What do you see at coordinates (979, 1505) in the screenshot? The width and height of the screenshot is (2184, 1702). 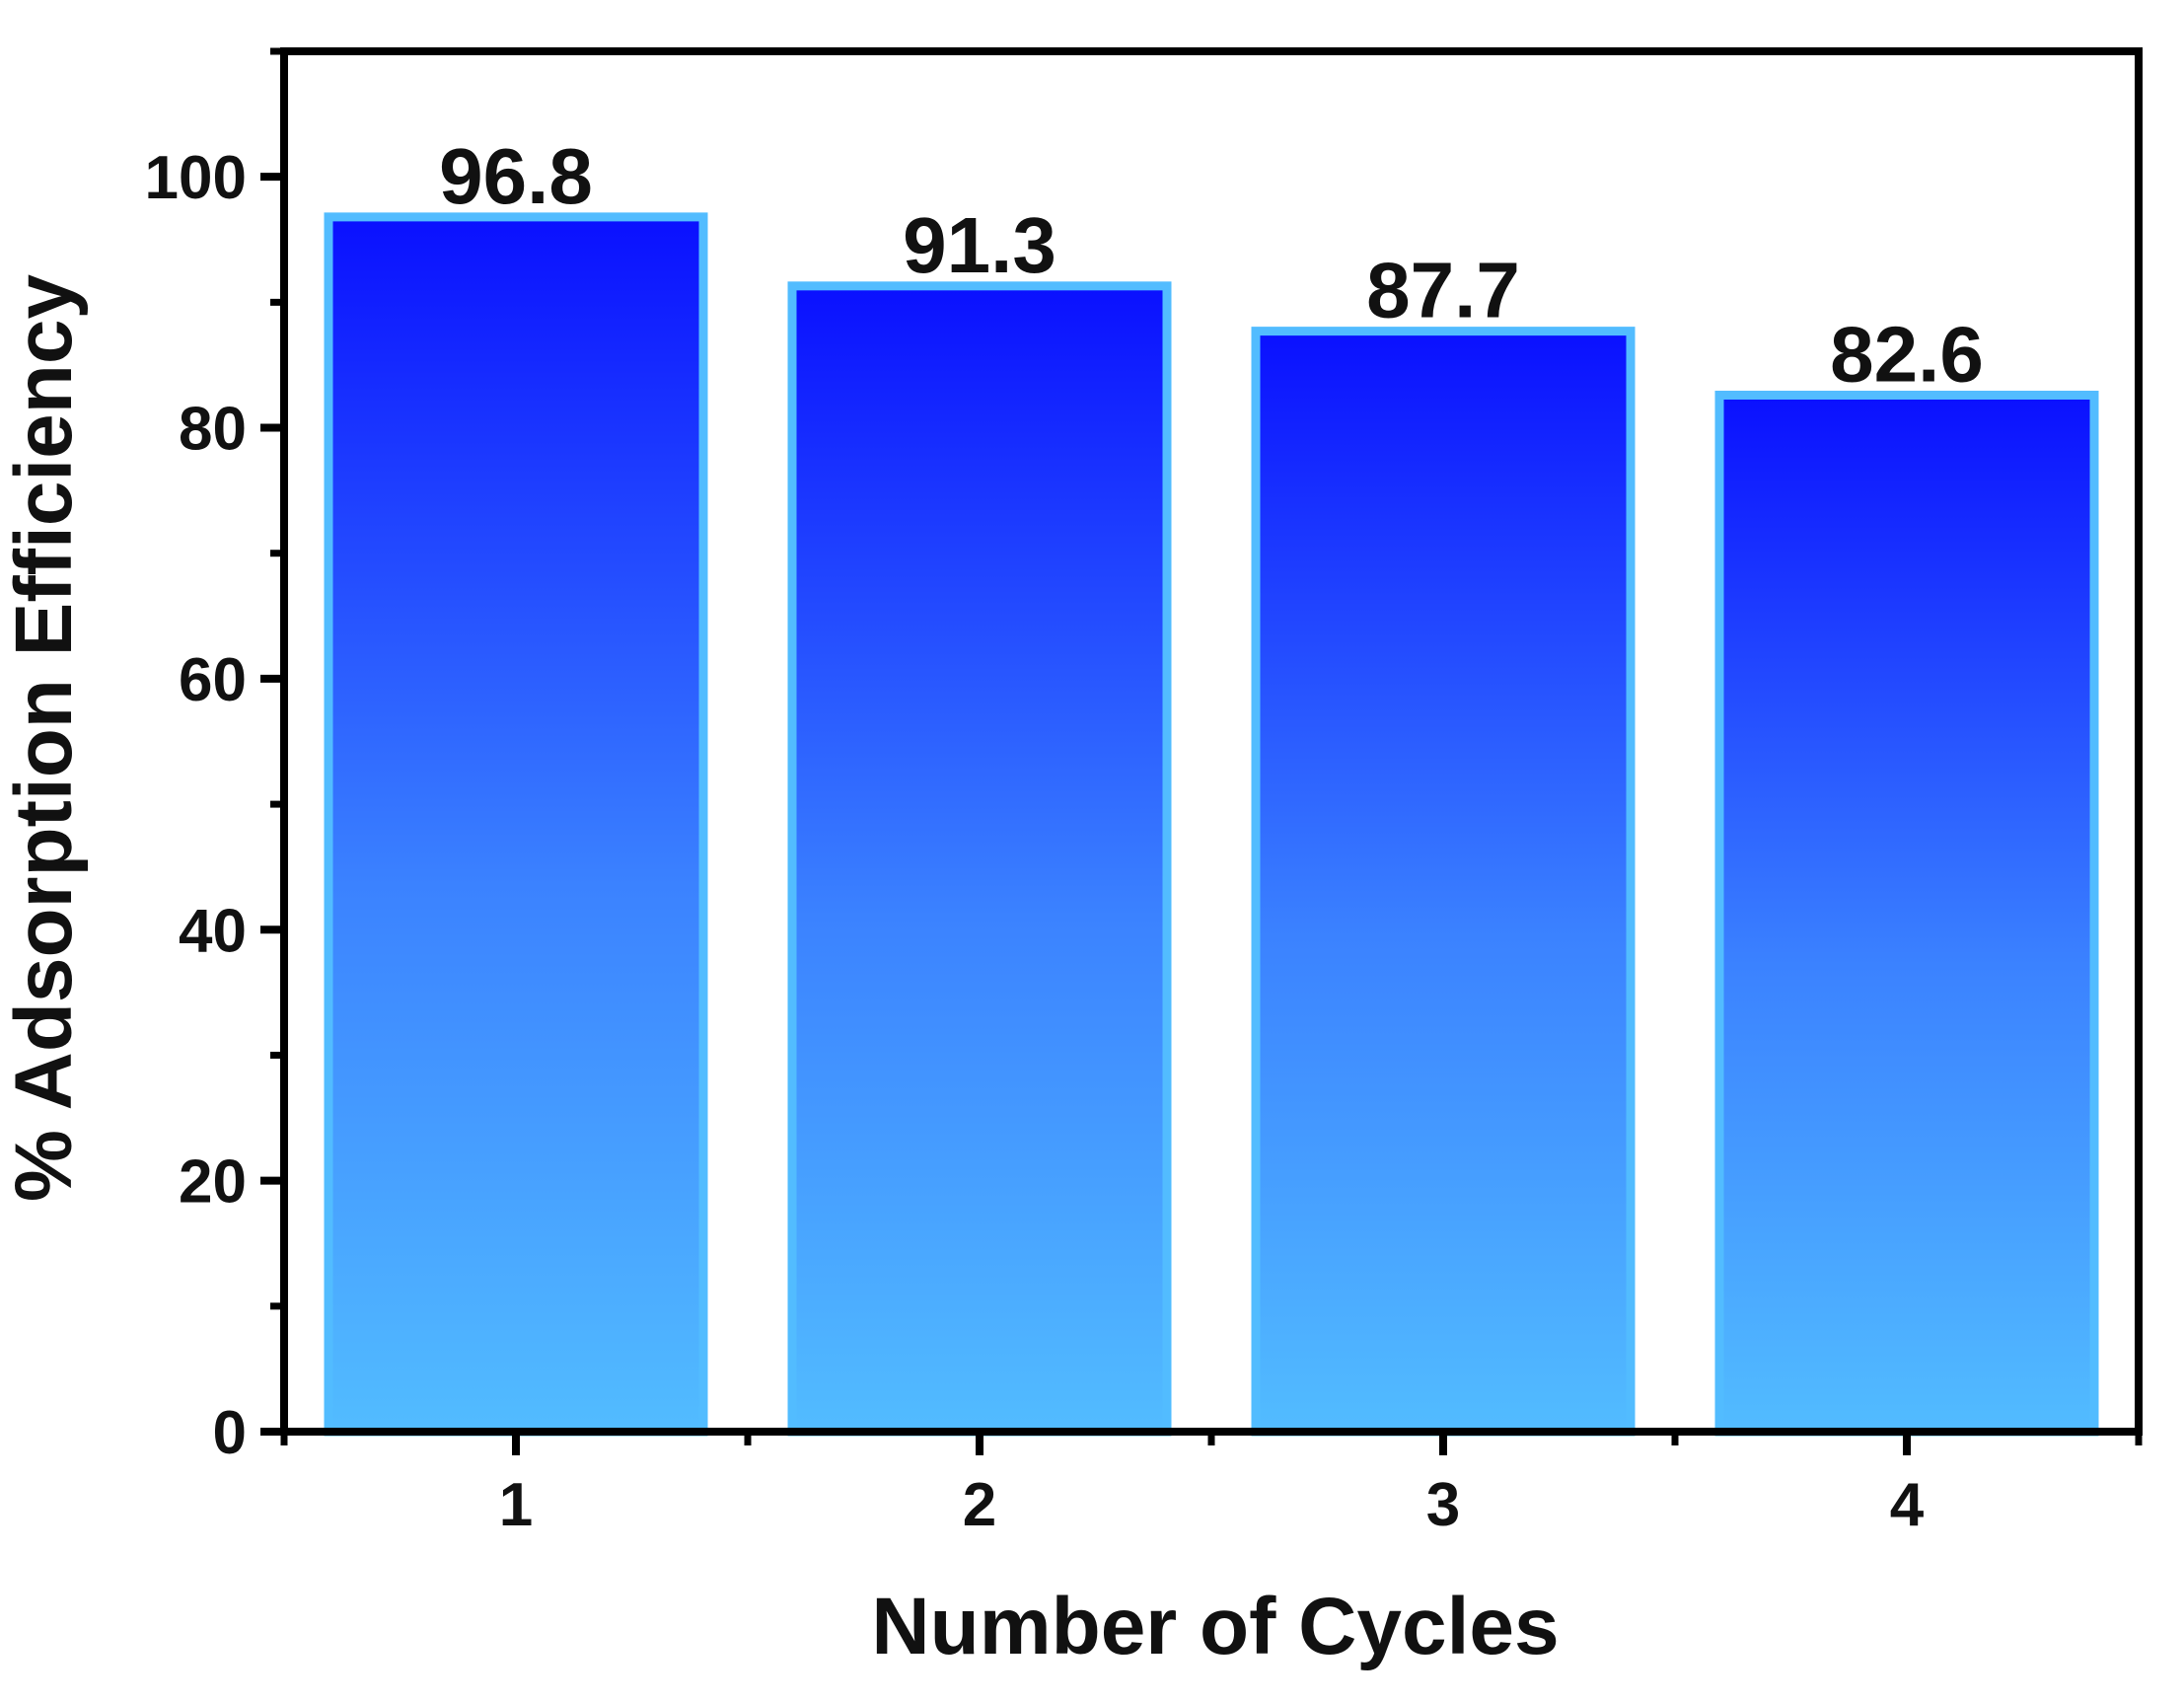 I see `x-tick-label-2: 2` at bounding box center [979, 1505].